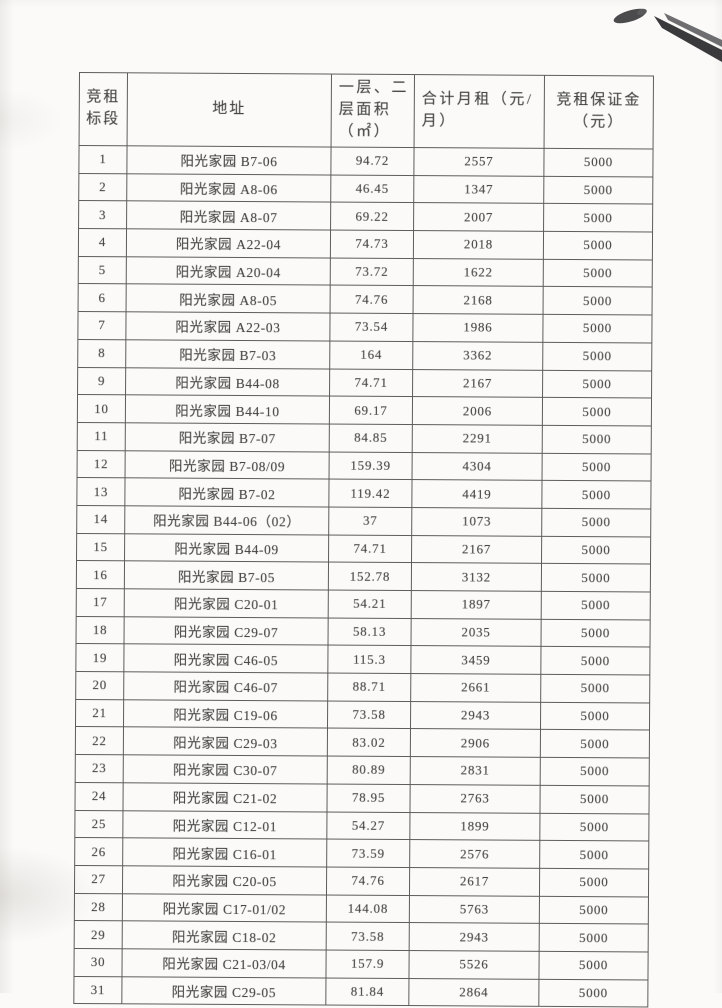 This screenshot has width=722, height=1008. What do you see at coordinates (103, 159) in the screenshot?
I see `cell-no: 1` at bounding box center [103, 159].